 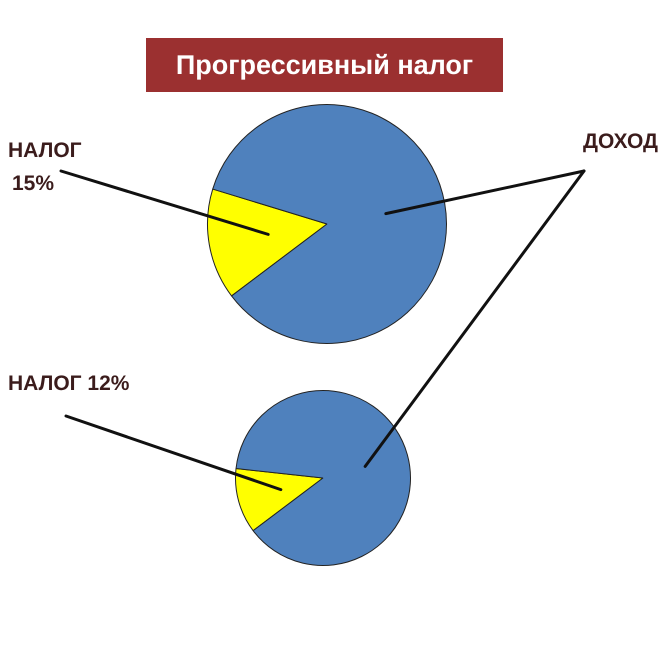 What do you see at coordinates (45, 150) in the screenshot?
I see `slice-label: НАЛОГ` at bounding box center [45, 150].